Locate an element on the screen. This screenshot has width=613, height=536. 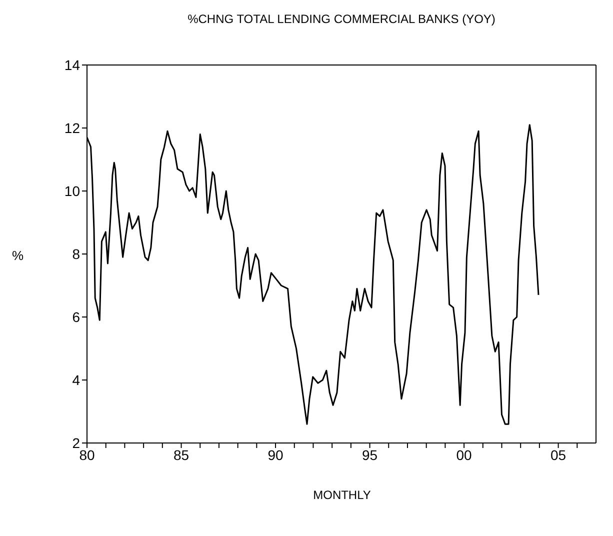
x-tick-label: 00 is located at coordinates (464, 454).